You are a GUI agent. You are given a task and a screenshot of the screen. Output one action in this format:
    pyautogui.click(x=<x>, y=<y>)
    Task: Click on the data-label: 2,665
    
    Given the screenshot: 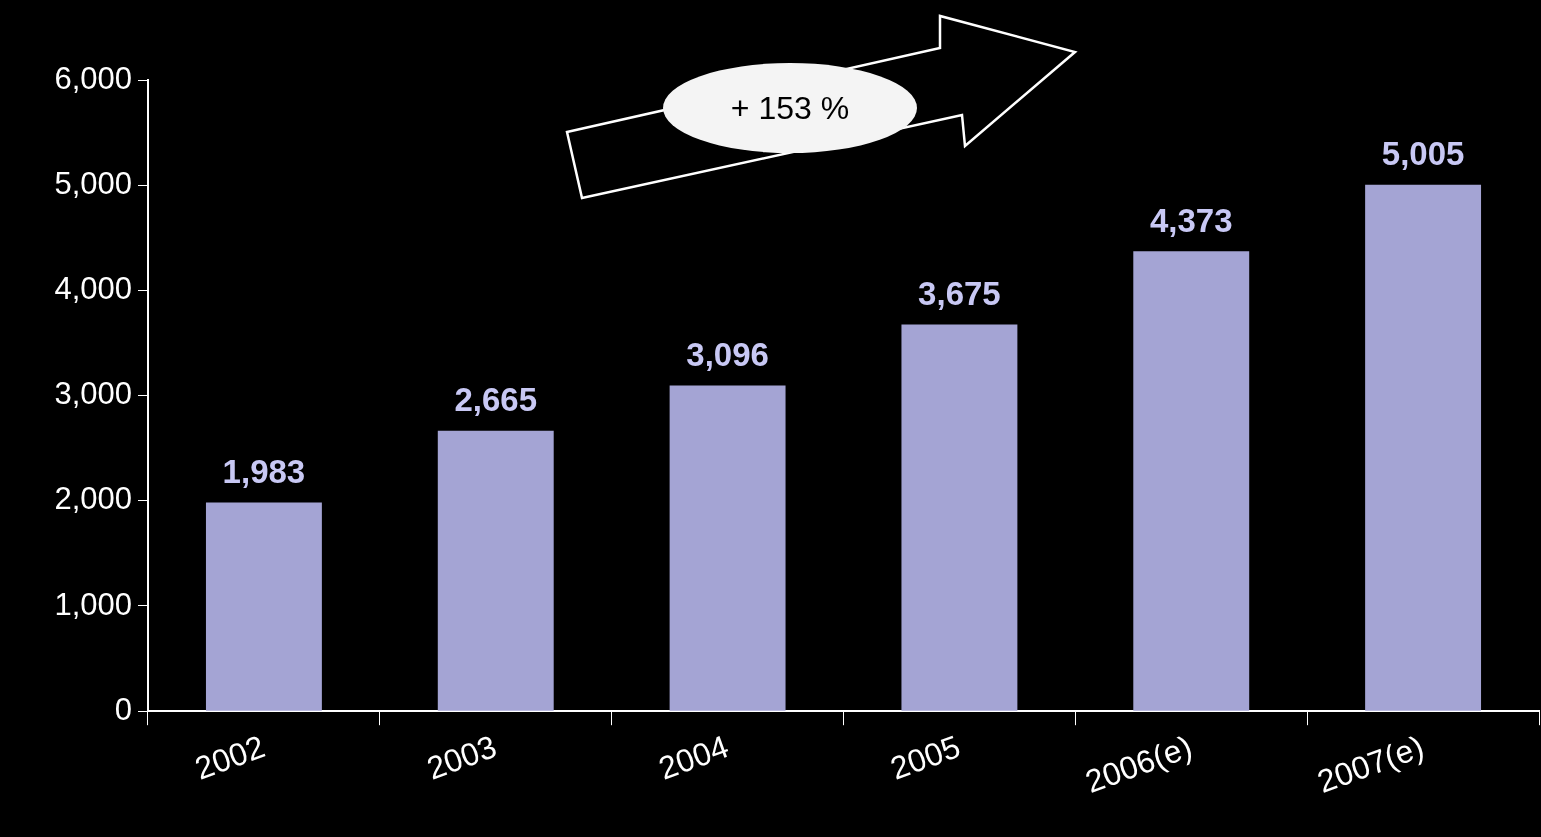 What is the action you would take?
    pyautogui.click(x=496, y=400)
    